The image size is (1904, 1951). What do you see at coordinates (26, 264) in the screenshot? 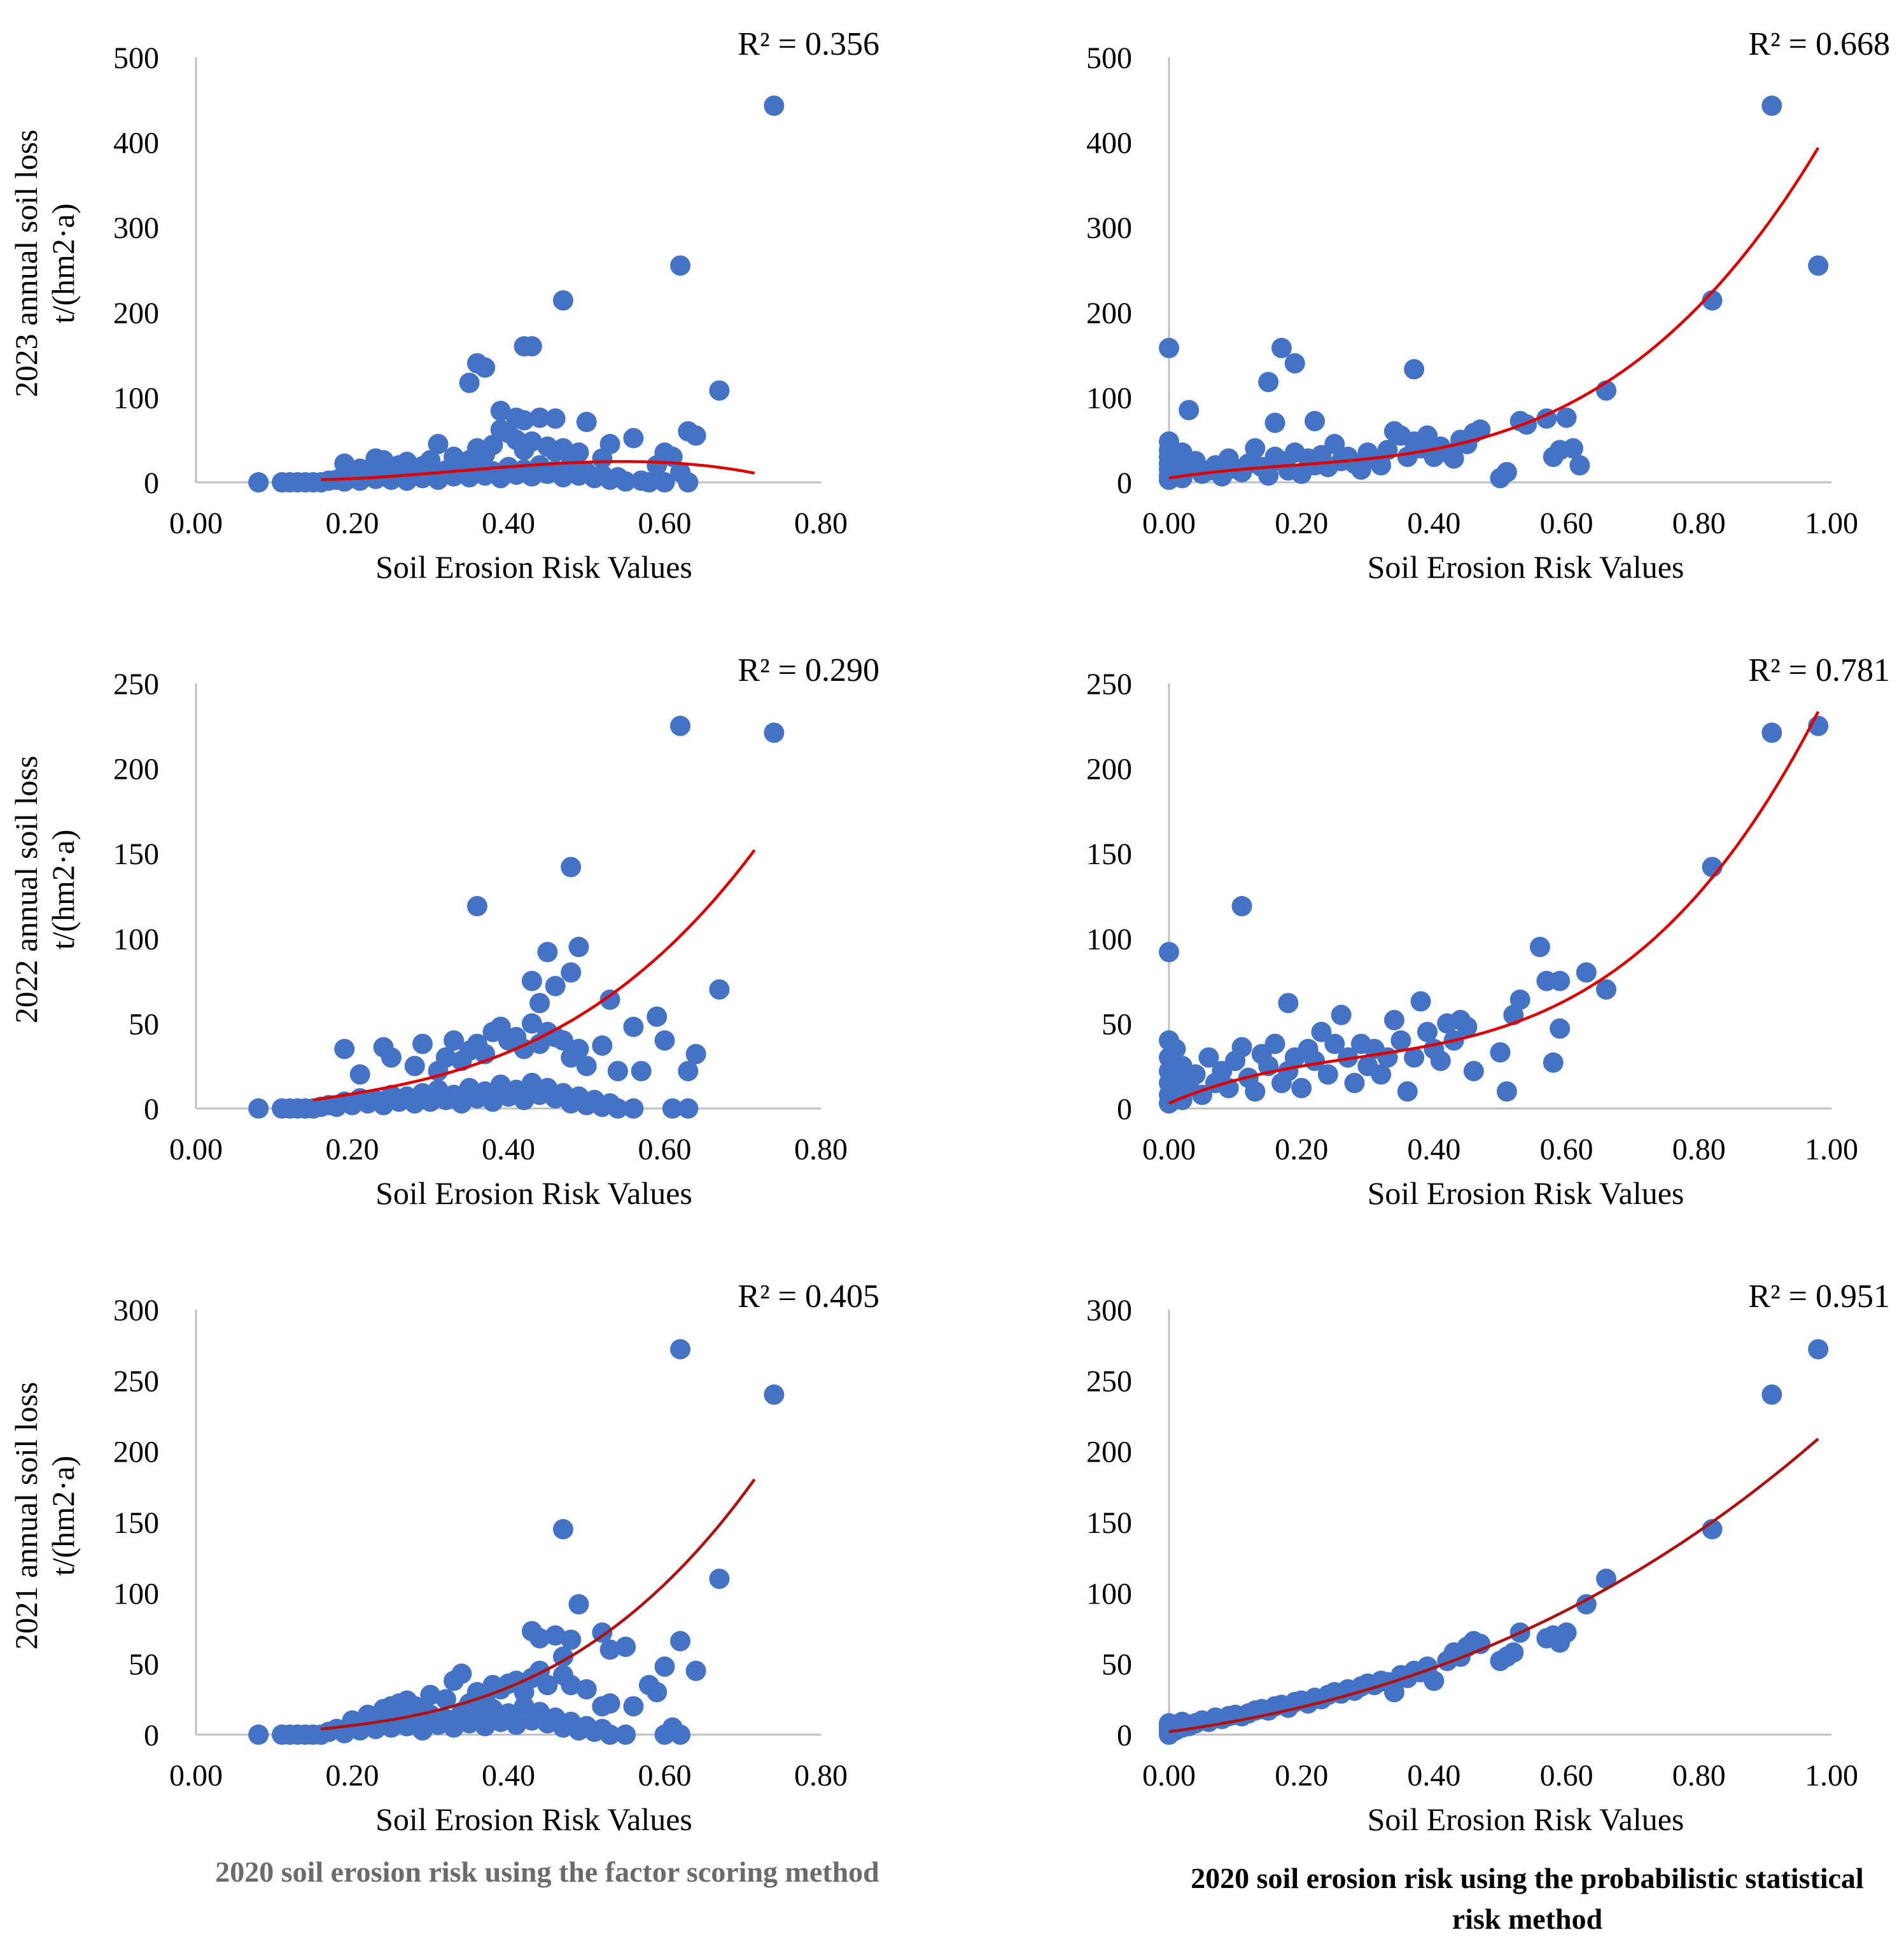
I see `y-axis-label: 2023 annual soil loss` at bounding box center [26, 264].